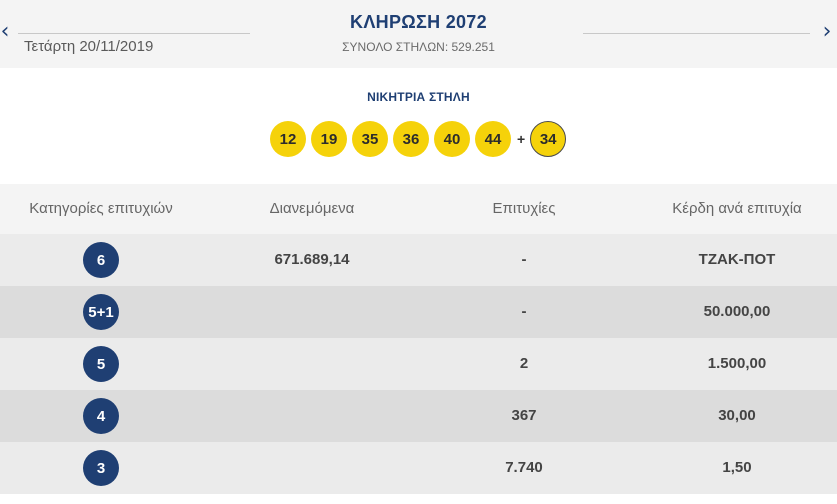 This screenshot has height=504, width=837. I want to click on number-ball: 12, so click(288, 139).